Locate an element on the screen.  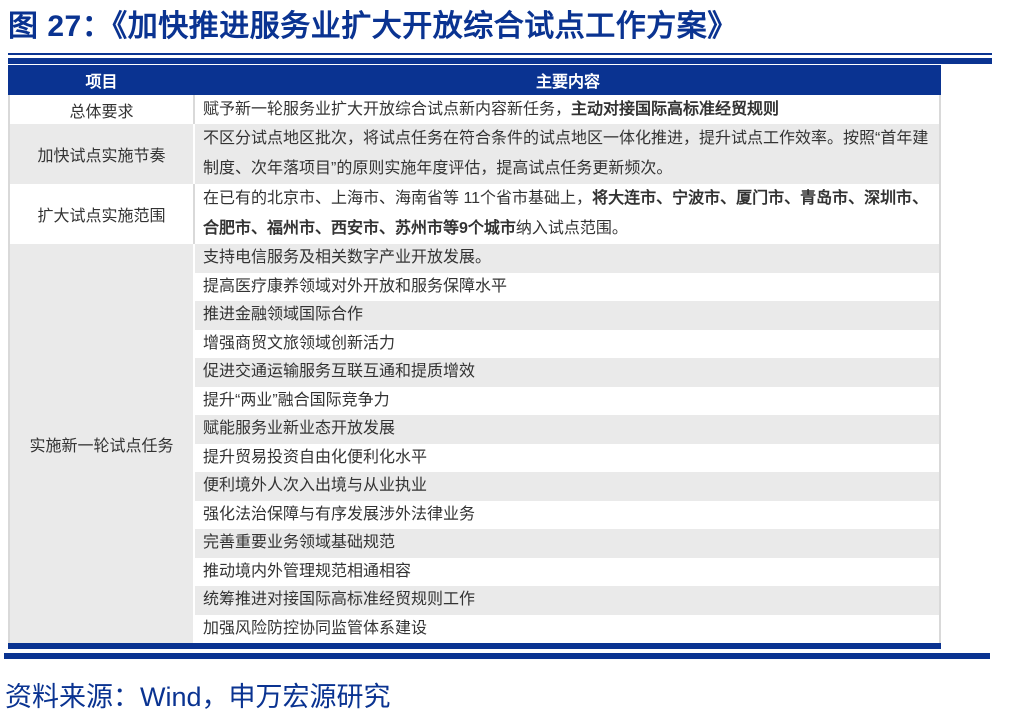
task-row: 支持电信服务及相关数字产业开放发展。 is located at coordinates (567, 258).